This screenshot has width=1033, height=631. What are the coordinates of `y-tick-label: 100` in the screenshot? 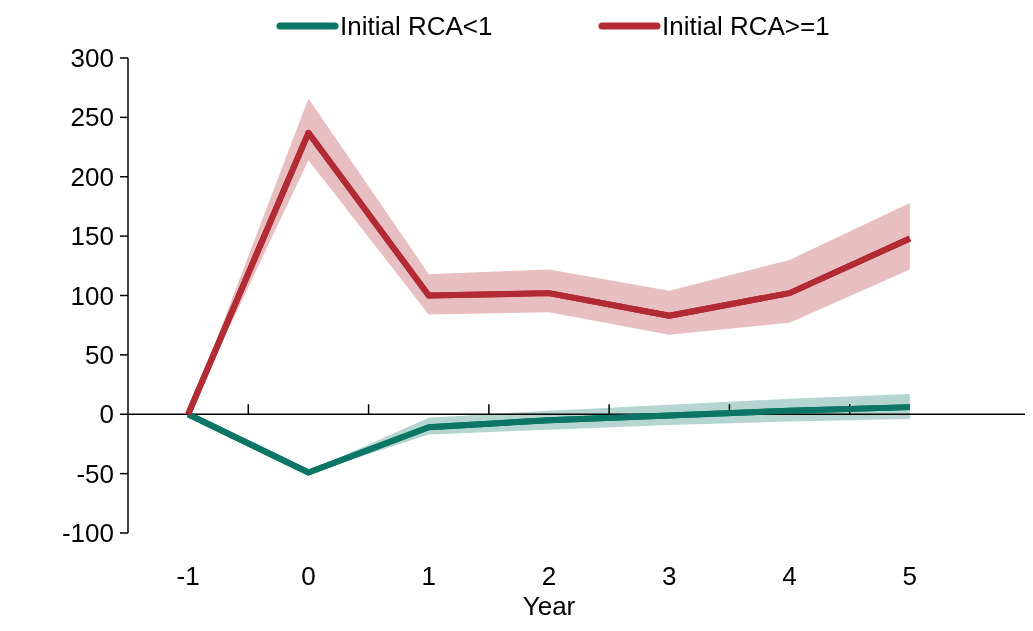 It's located at (92, 295).